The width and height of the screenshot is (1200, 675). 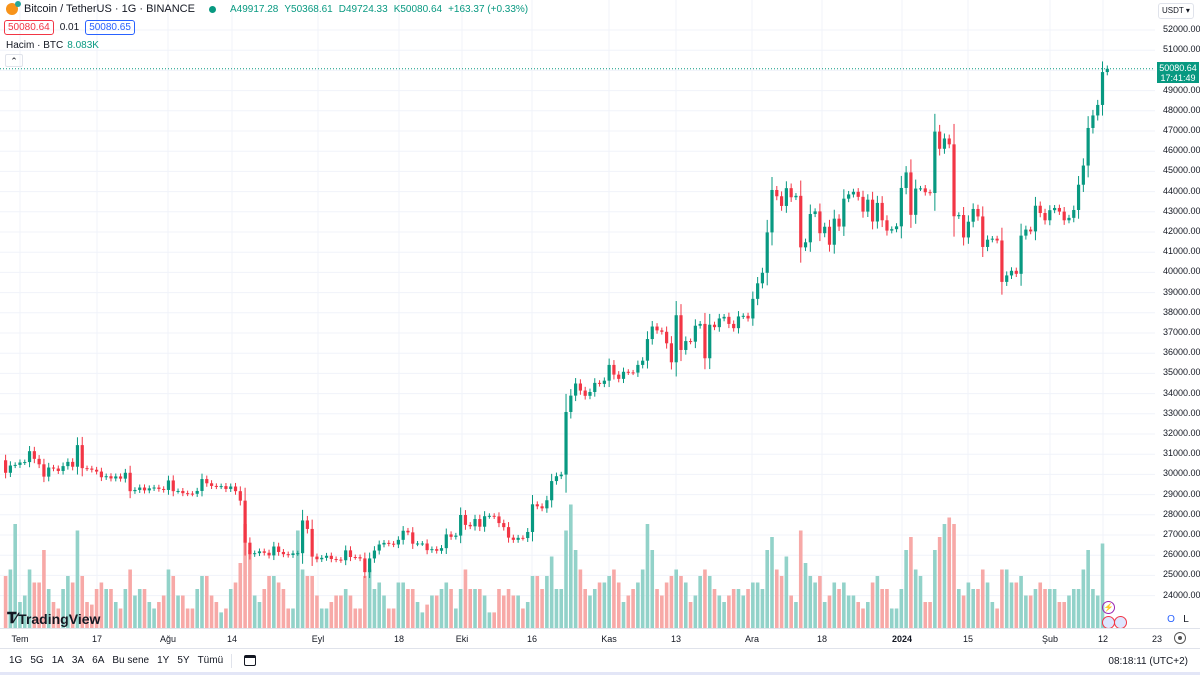 What do you see at coordinates (110, 27) in the screenshot?
I see `buy-button: 50080.65` at bounding box center [110, 27].